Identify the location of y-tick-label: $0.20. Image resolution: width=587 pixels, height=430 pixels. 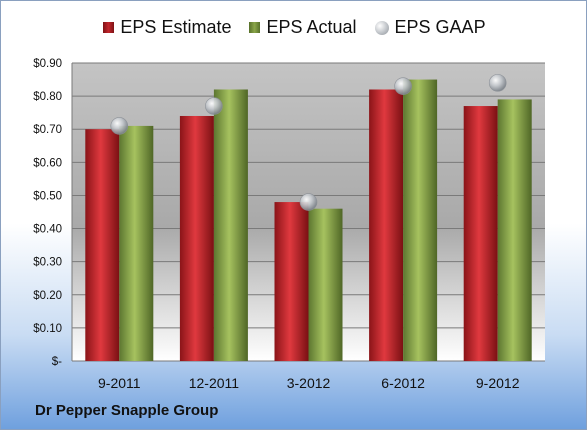
(47, 296).